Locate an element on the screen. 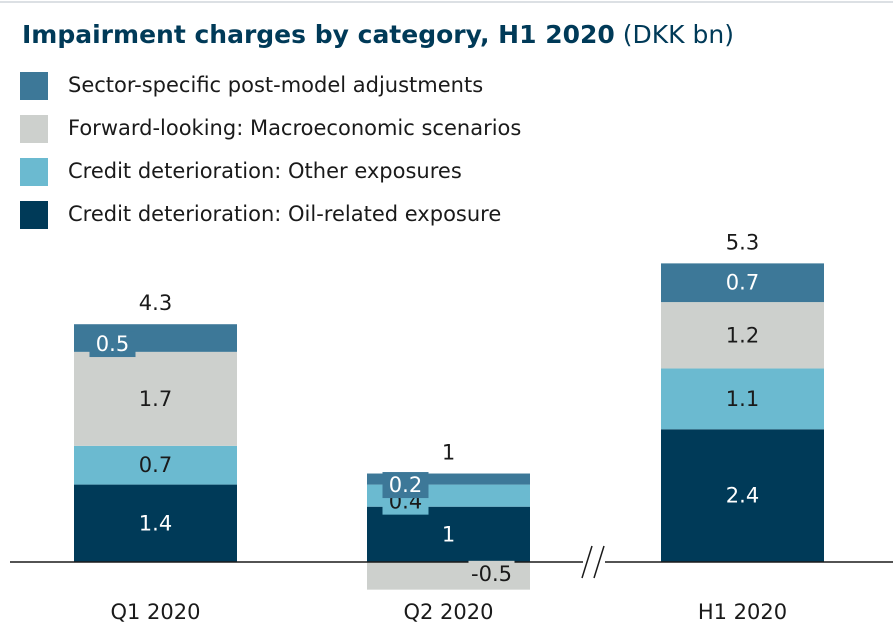 The height and width of the screenshot is (633, 893). value-label: 1.1 is located at coordinates (742, 399).